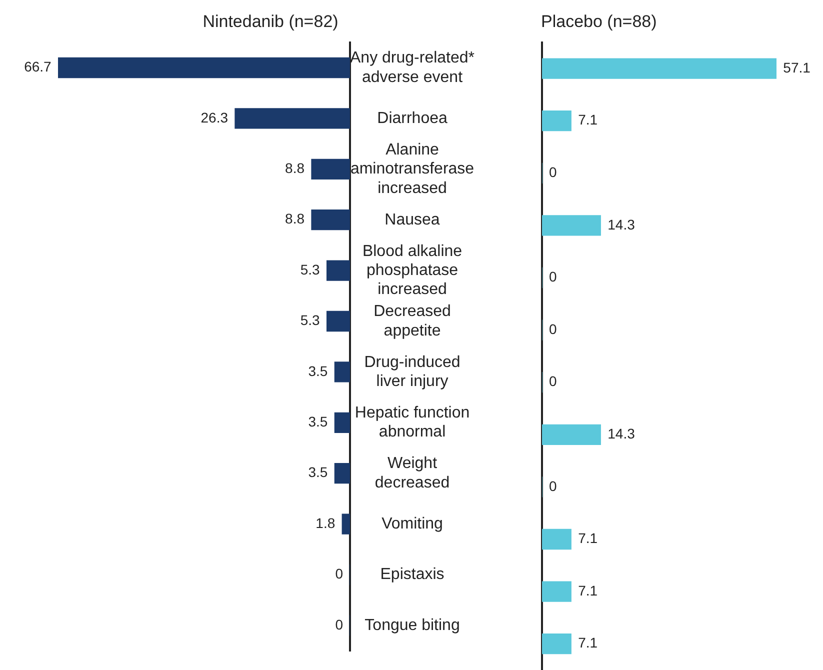  I want to click on y-tick-label: Weight decreased, so click(412, 473).